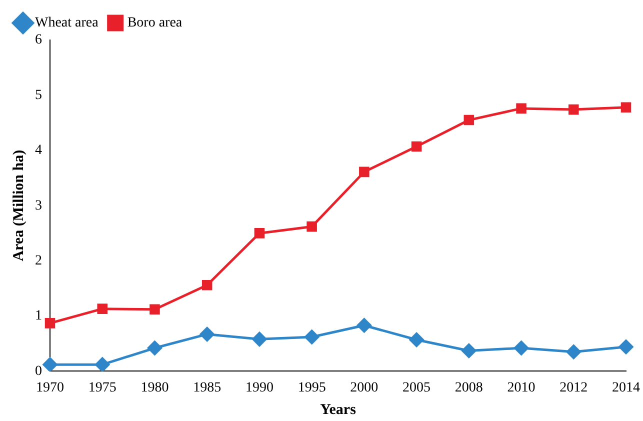 This screenshot has height=421, width=643. What do you see at coordinates (468, 388) in the screenshot?
I see `x-tick-label: 2008` at bounding box center [468, 388].